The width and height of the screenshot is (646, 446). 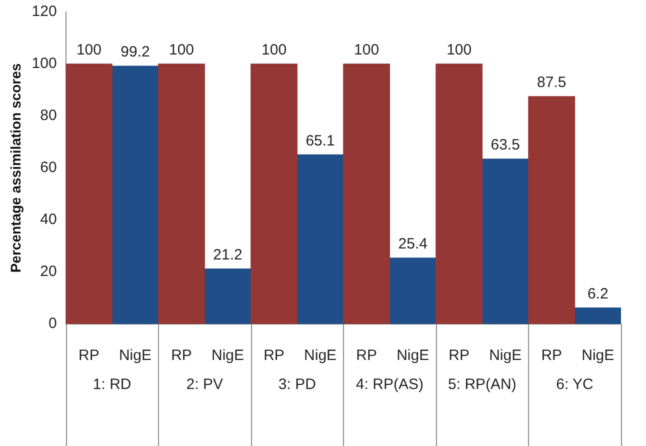 I want to click on y-tick-label: 80, so click(x=48, y=115).